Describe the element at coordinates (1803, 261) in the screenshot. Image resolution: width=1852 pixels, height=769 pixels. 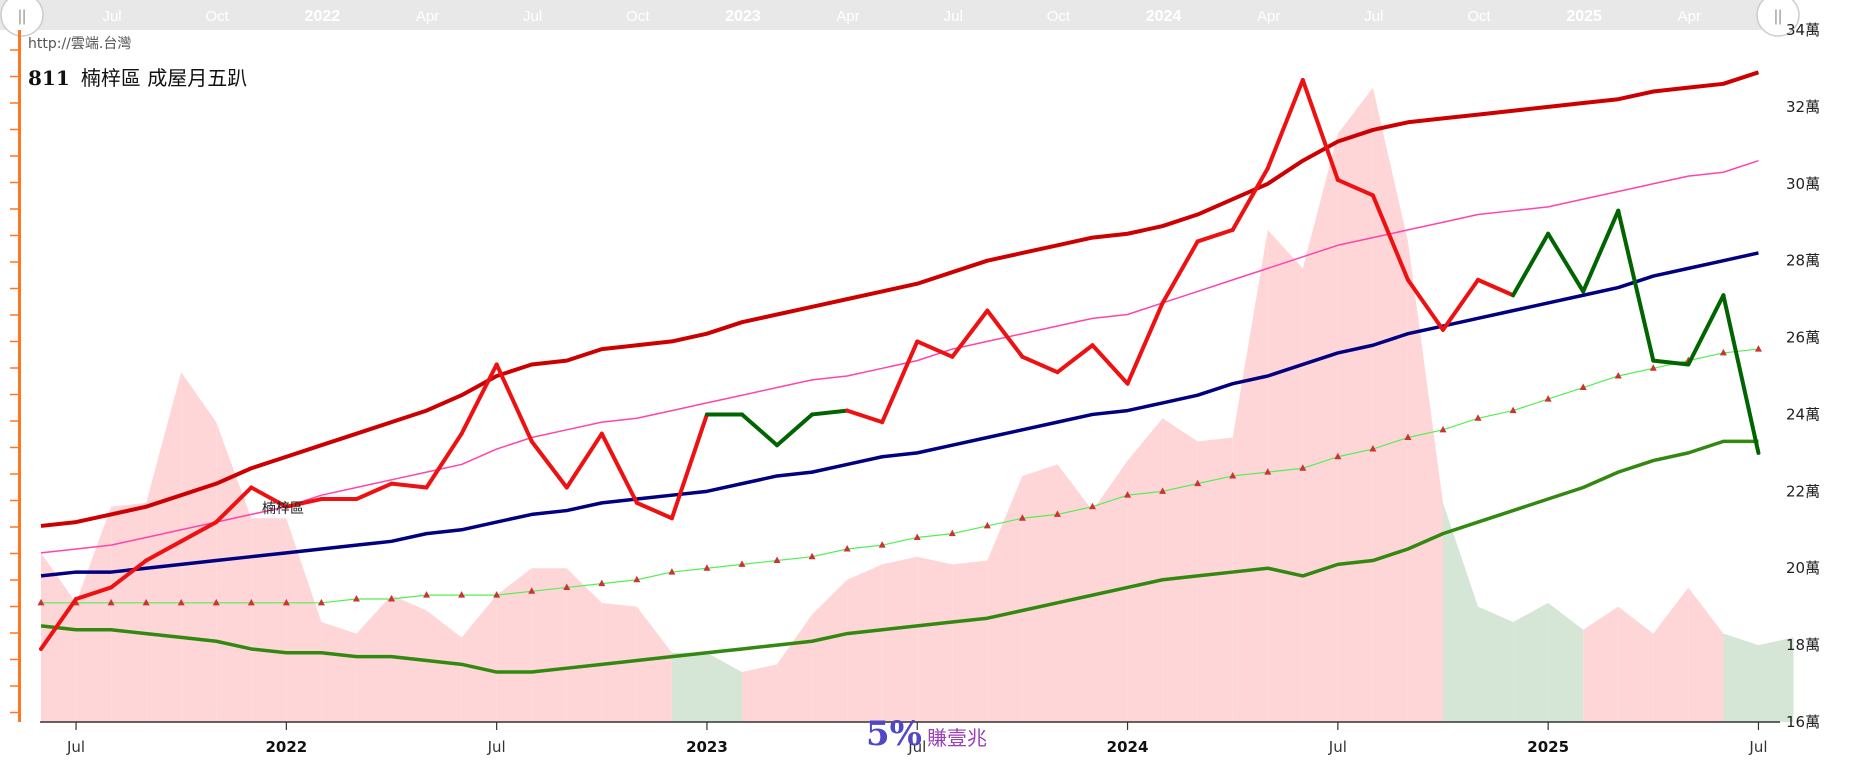
I see `y-tick-label-6: 28萬` at that location.